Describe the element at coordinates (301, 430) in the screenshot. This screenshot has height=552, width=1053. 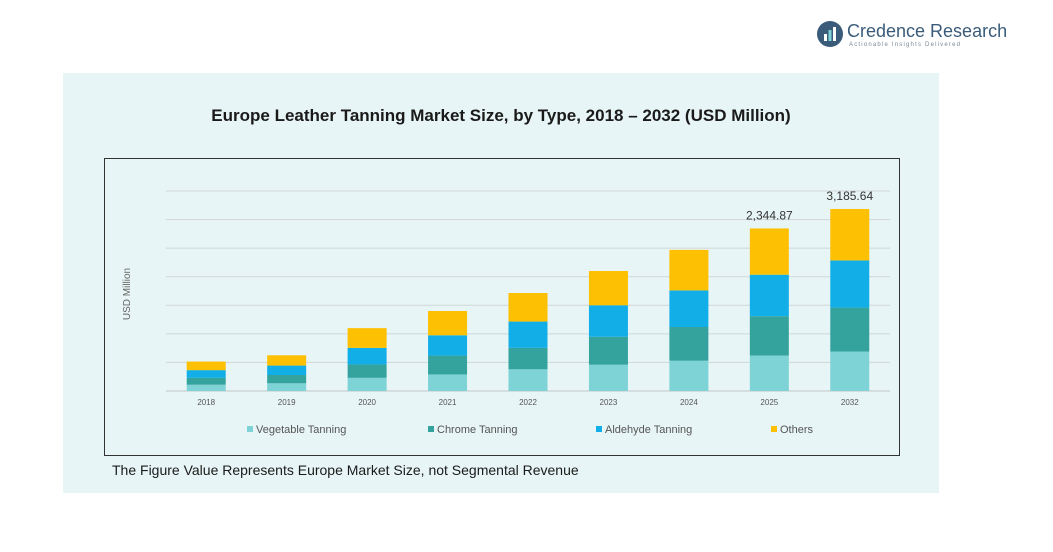
I see `legend-label: Vegetable Tanning` at that location.